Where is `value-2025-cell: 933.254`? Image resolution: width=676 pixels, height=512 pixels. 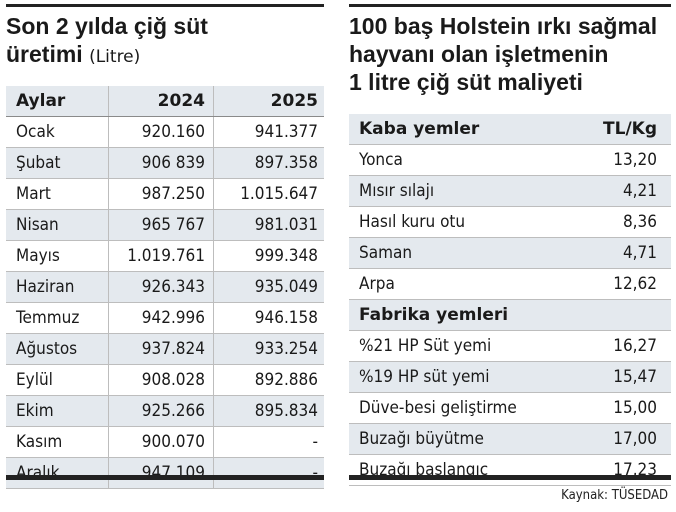
value-2025-cell: 933.254 is located at coordinates (268, 349).